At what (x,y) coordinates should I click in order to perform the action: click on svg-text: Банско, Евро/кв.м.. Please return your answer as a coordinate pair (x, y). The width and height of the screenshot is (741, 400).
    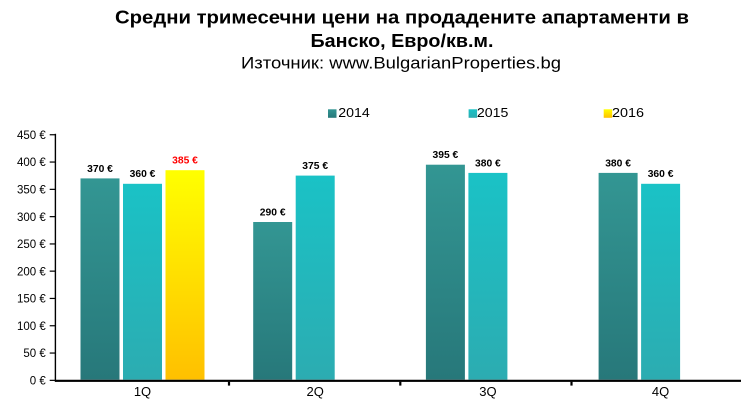
    Looking at the image, I should click on (402, 41).